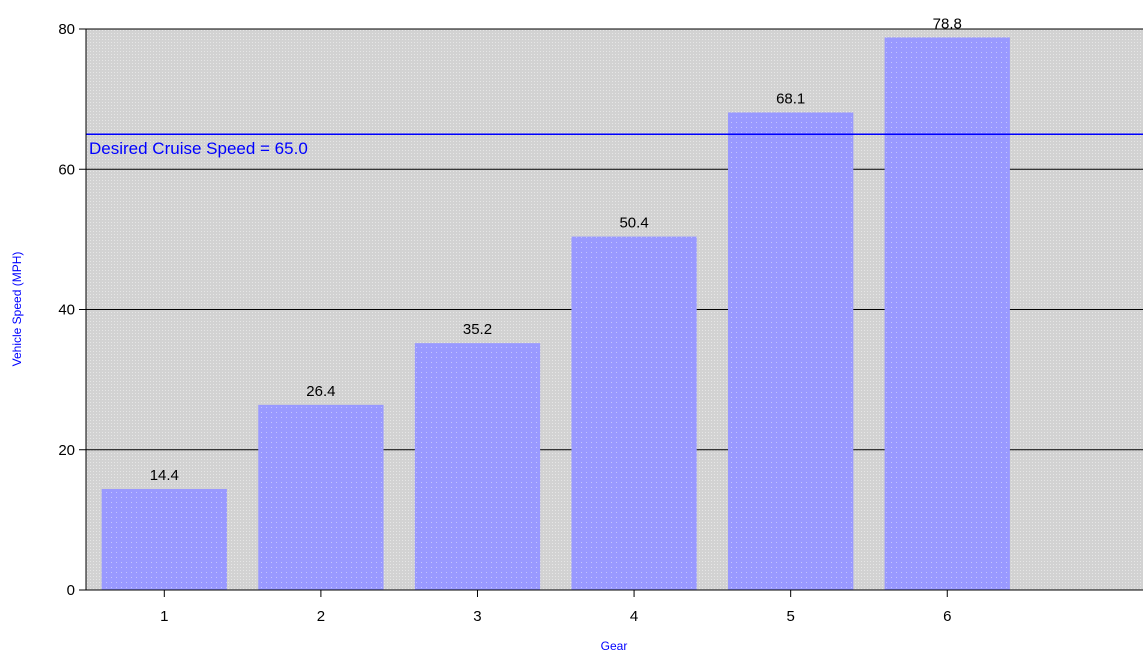 The image size is (1143, 658). I want to click on x-axis-ticks: 1 2 3 4 5 6, so click(555, 607).